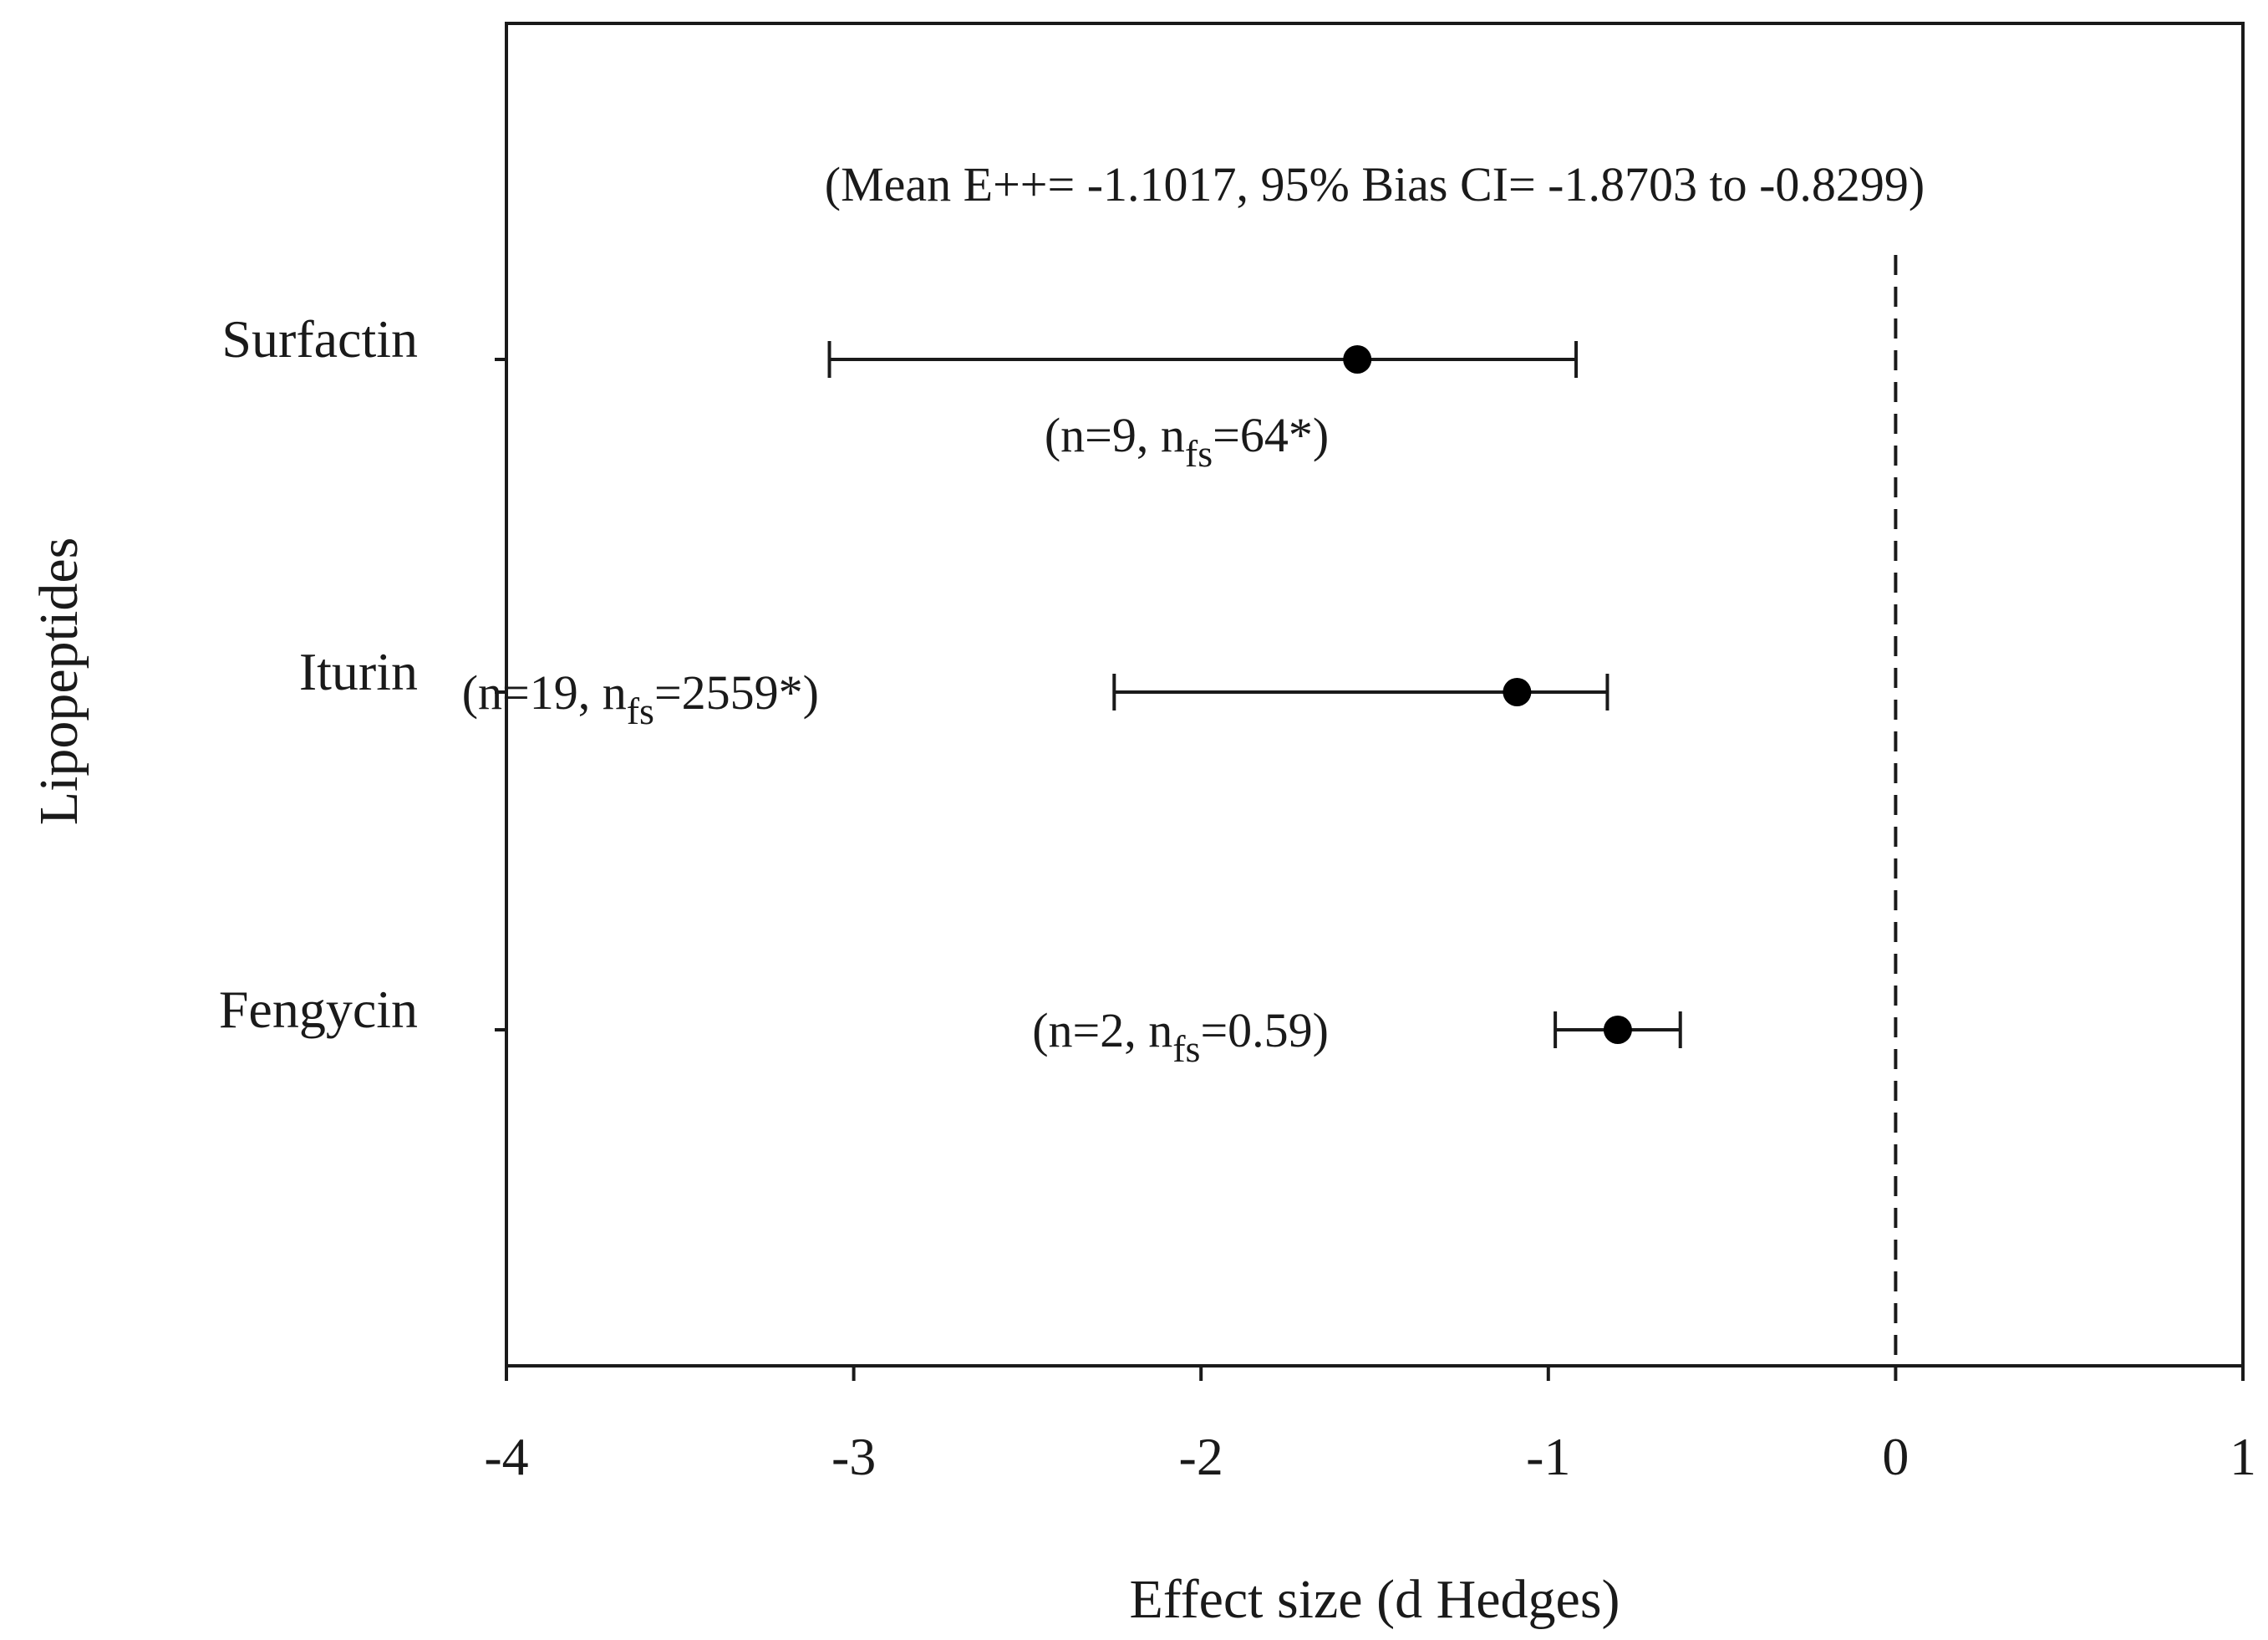  Describe the element at coordinates (1201, 1456) in the screenshot. I see `x-tick-label: -2` at that location.